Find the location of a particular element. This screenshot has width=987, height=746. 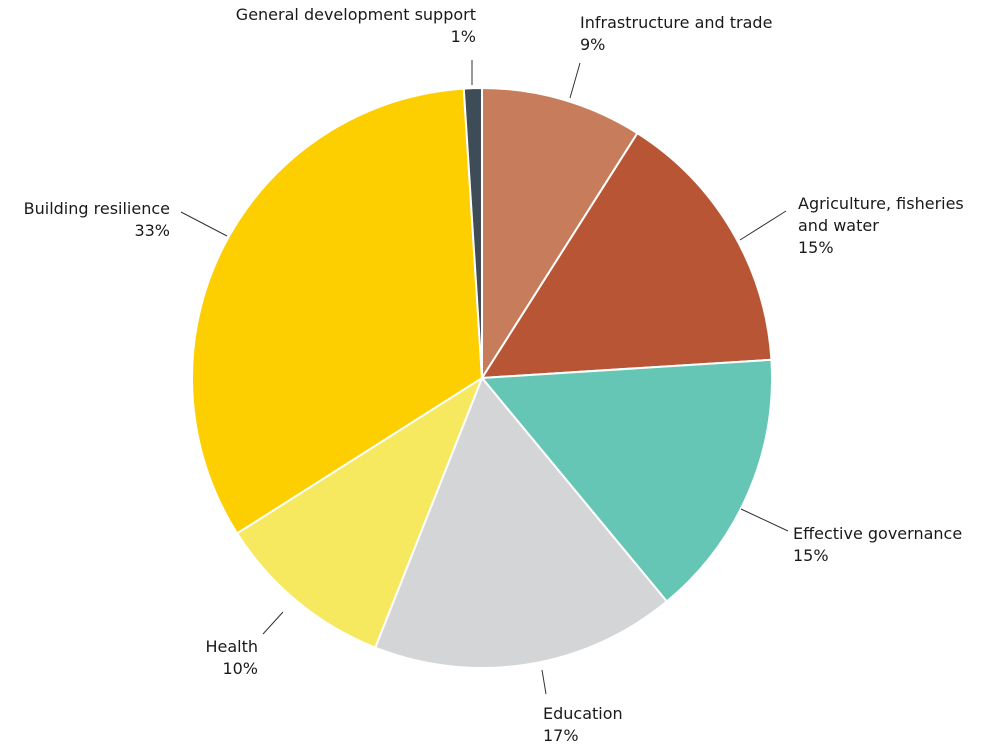

slice-name: Infrastructure and trade is located at coordinates (676, 22).